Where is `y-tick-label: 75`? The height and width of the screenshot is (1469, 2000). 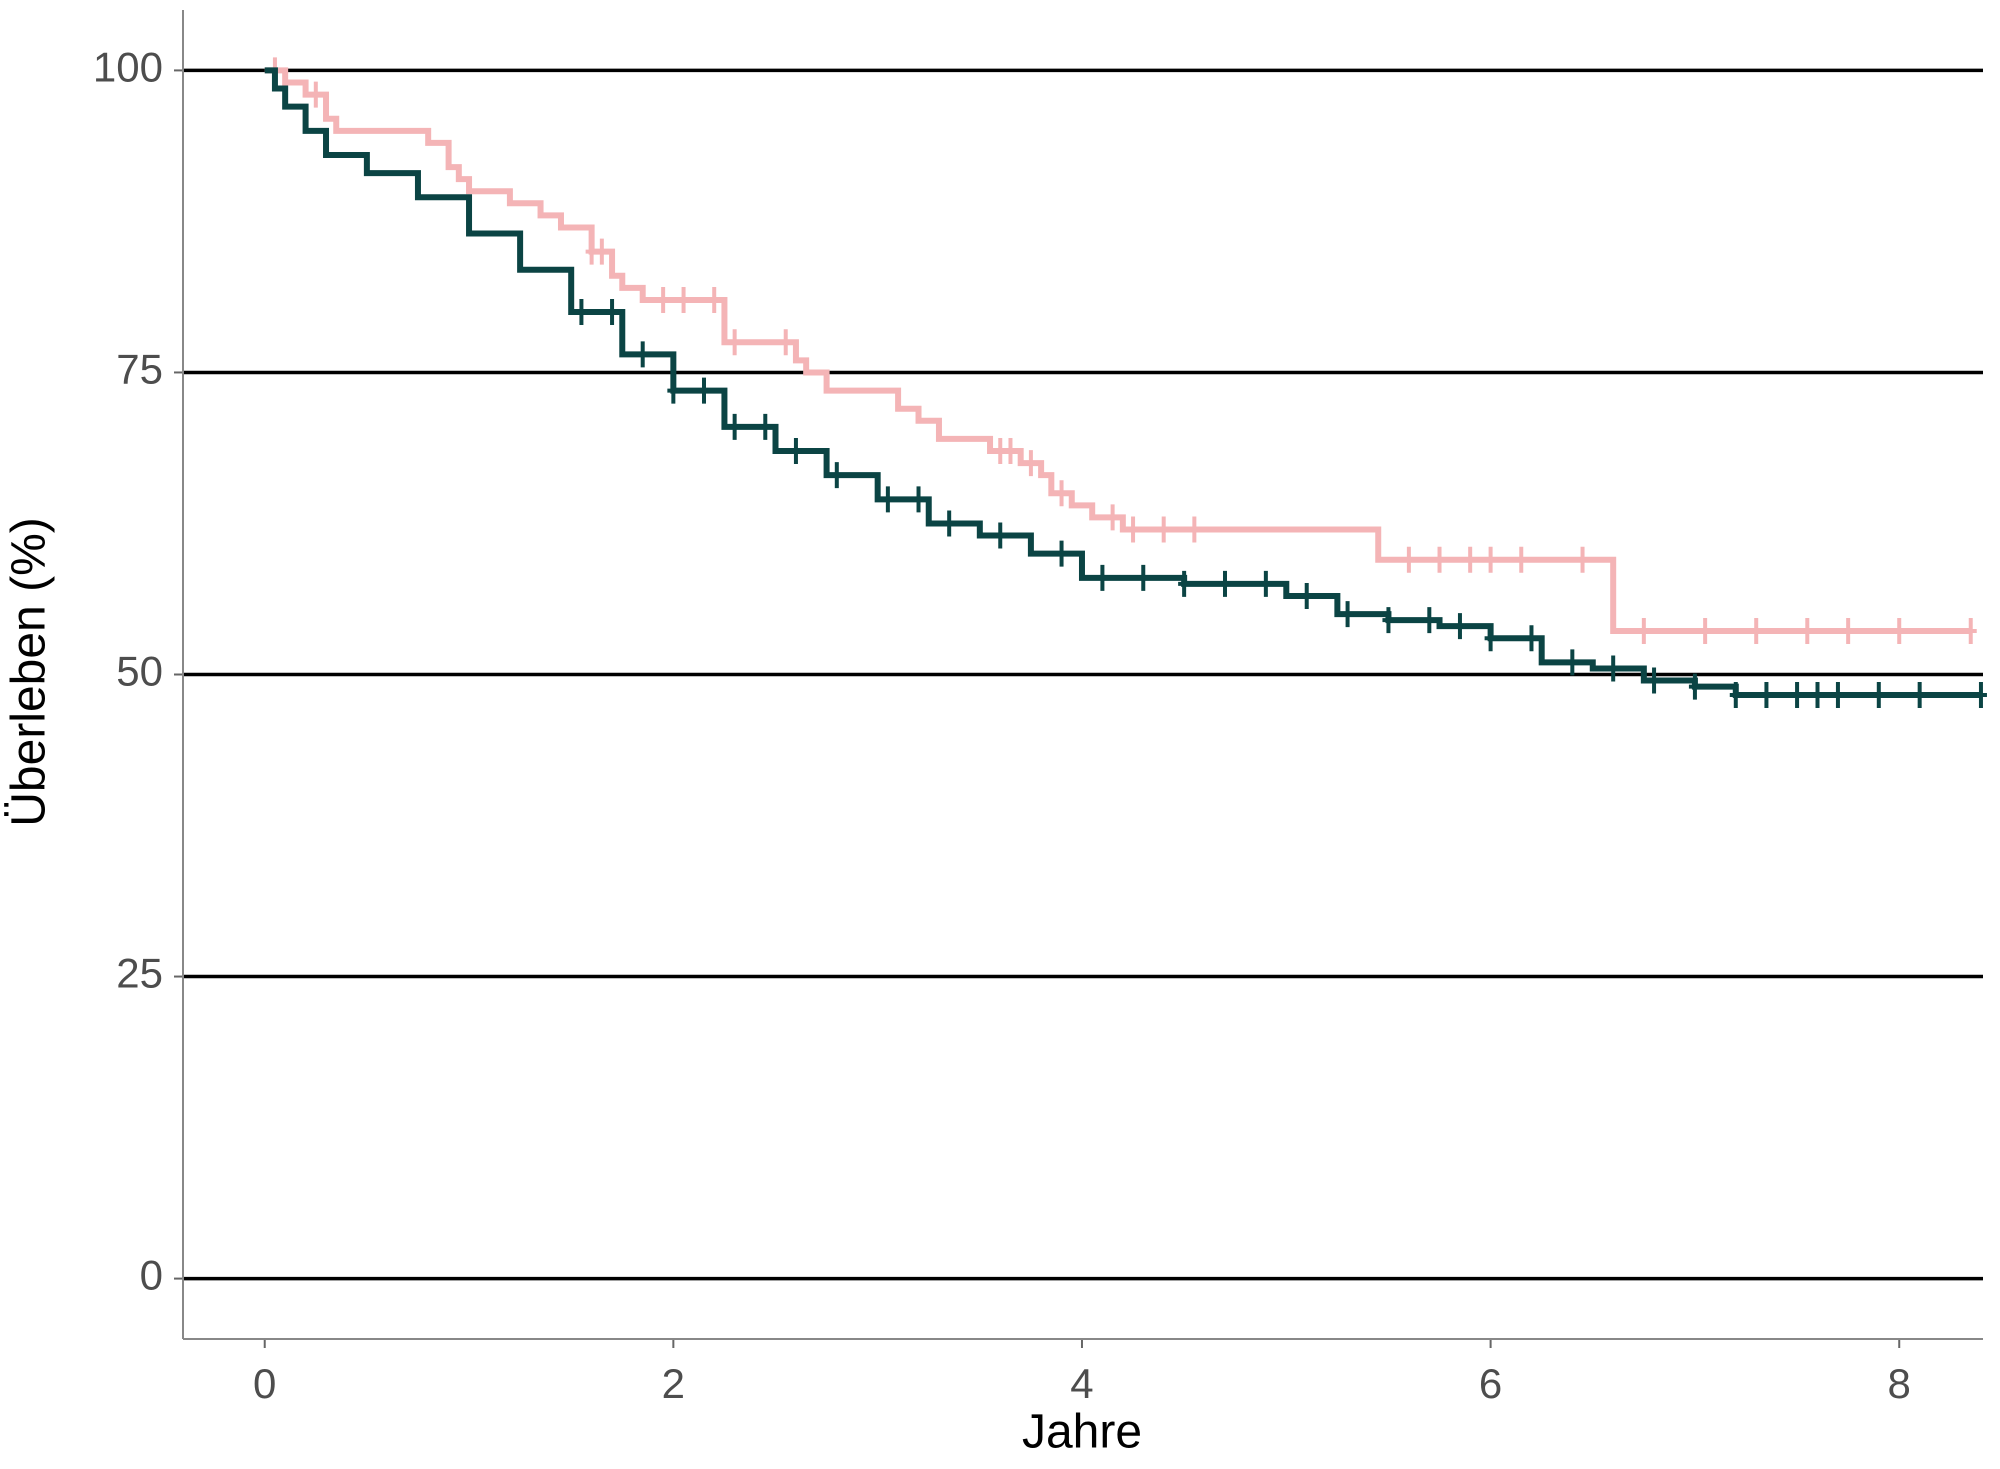 y-tick-label: 75 is located at coordinates (139, 369).